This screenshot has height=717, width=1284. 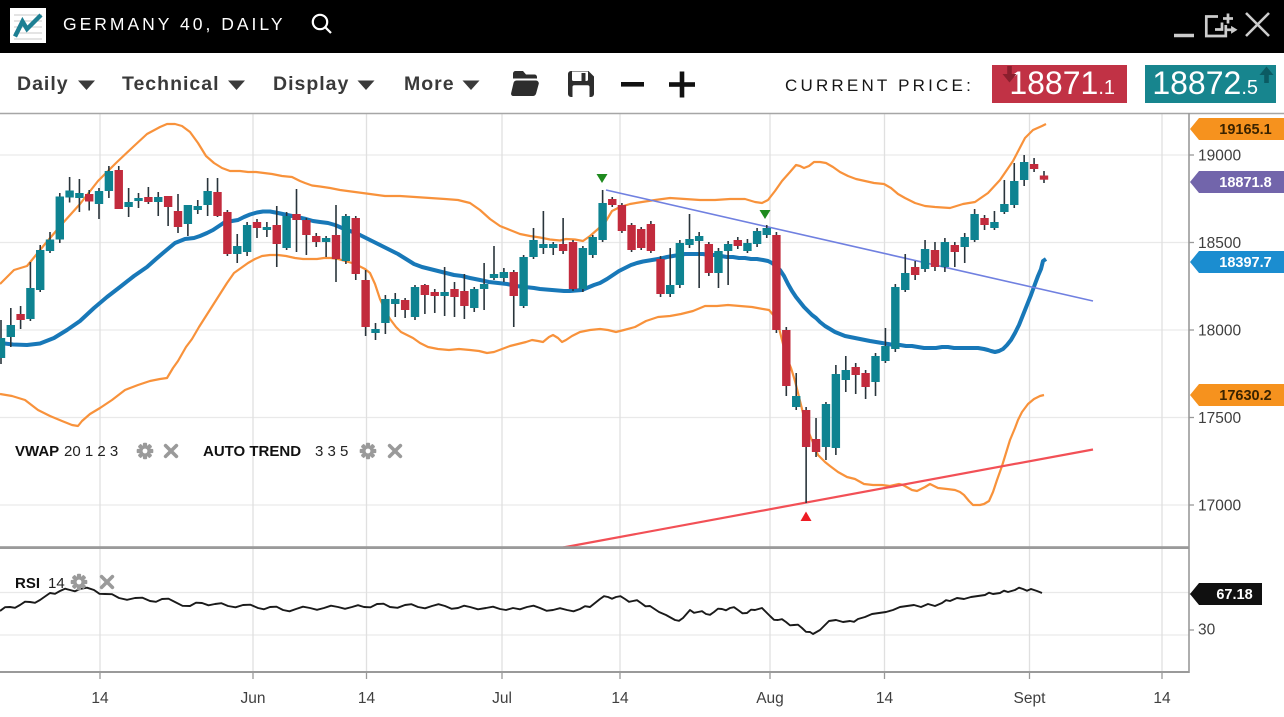 I want to click on svg-text: 17000, so click(x=1219, y=506).